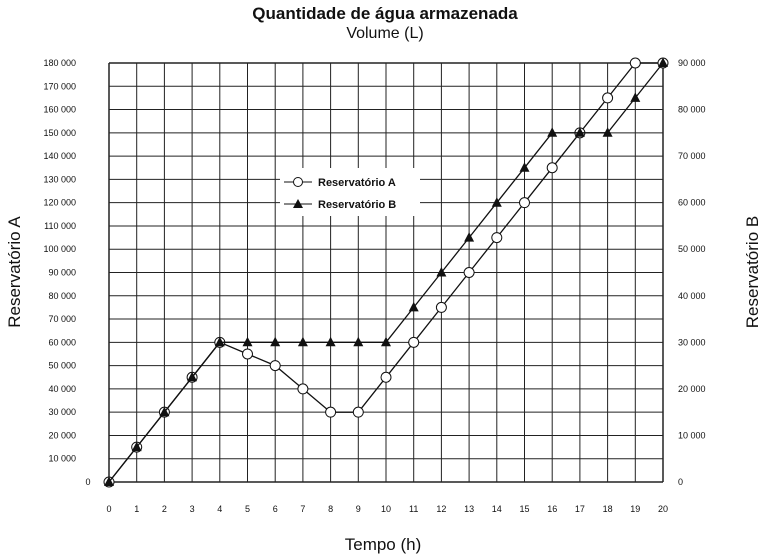 The height and width of the screenshot is (556, 760). Describe the element at coordinates (692, 203) in the screenshot. I see `y-right-tick-label: 60 000` at that location.